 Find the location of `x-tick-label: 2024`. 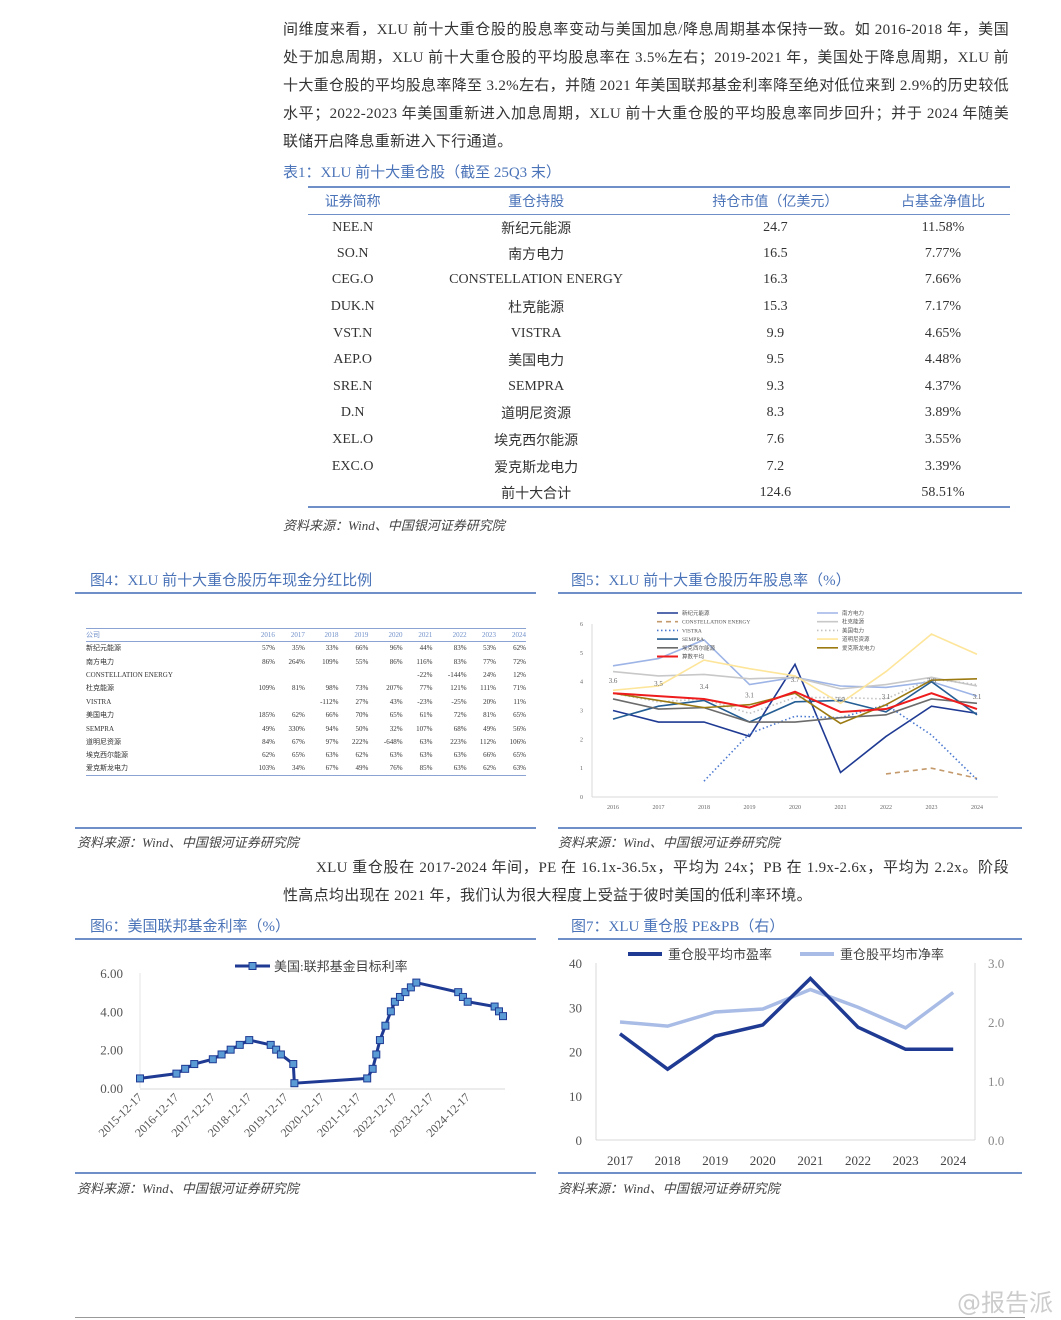

x-tick-label: 2024 is located at coordinates (953, 1160).